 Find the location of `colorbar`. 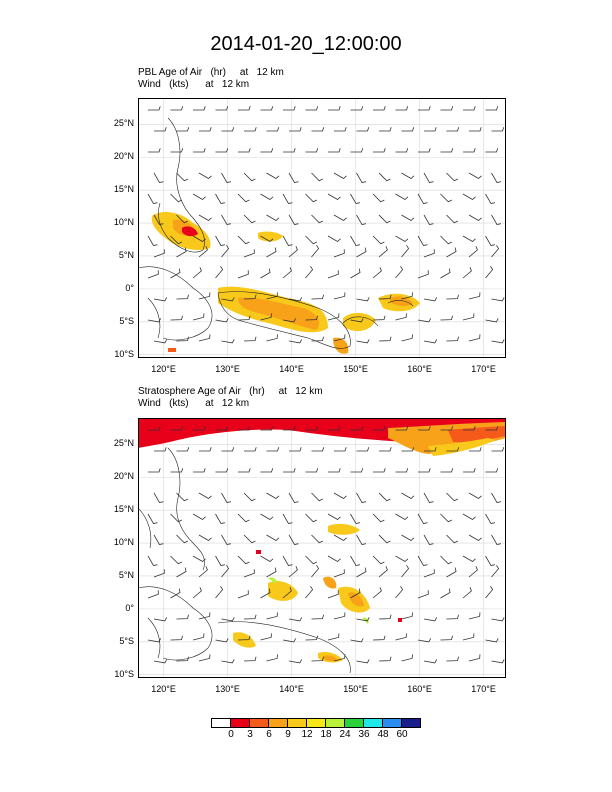

colorbar is located at coordinates (316, 723).